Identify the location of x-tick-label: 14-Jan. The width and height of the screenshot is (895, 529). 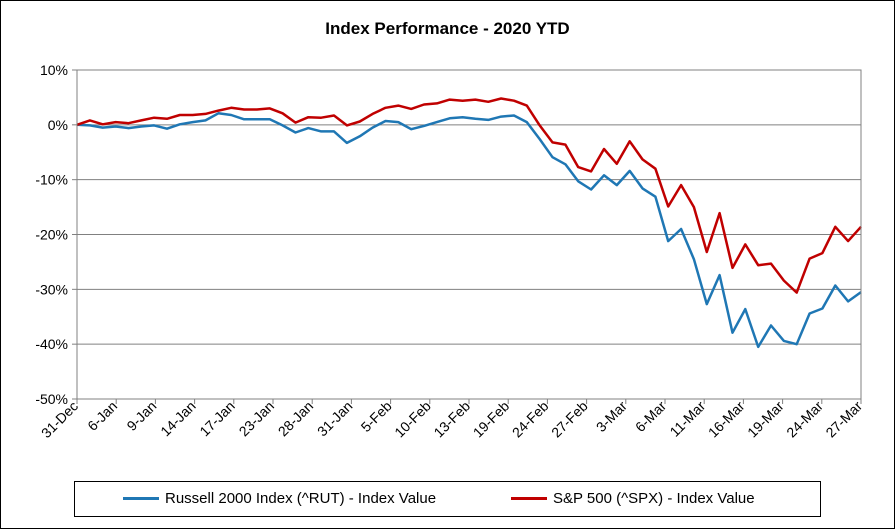
(178, 419).